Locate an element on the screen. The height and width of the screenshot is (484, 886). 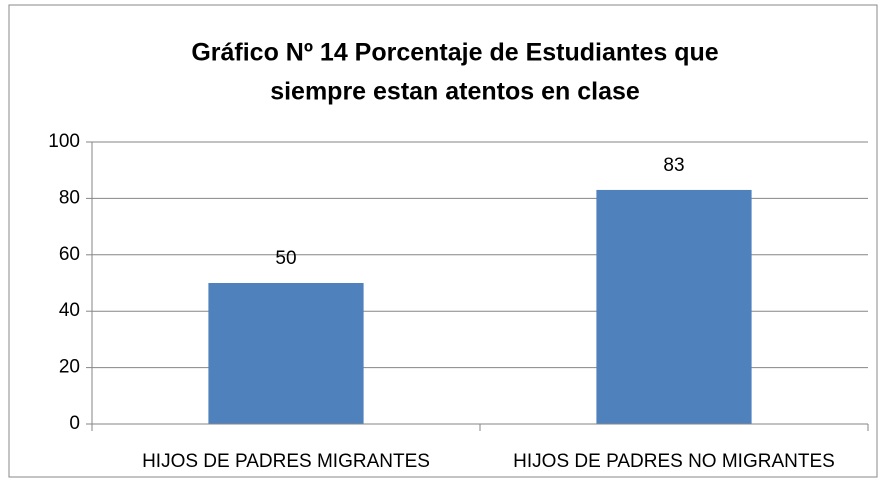
chart-title: siempre estan atentos en clase is located at coordinates (455, 92).